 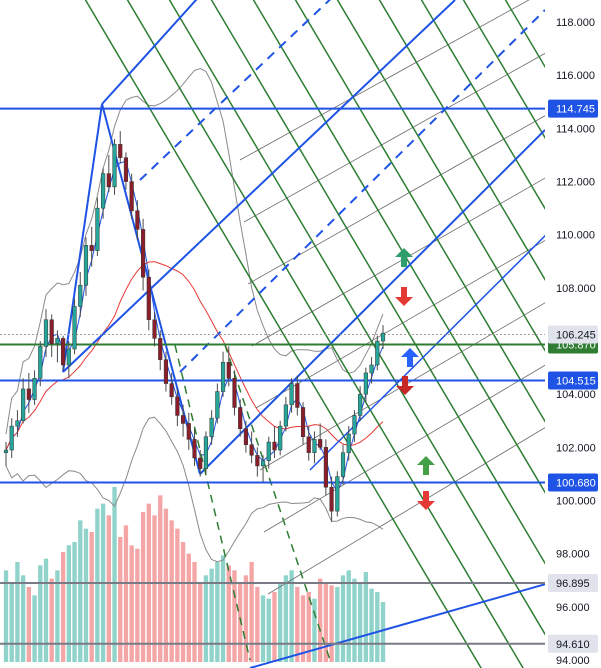 I want to click on y-tick-label: 96.000, so click(x=573, y=608).